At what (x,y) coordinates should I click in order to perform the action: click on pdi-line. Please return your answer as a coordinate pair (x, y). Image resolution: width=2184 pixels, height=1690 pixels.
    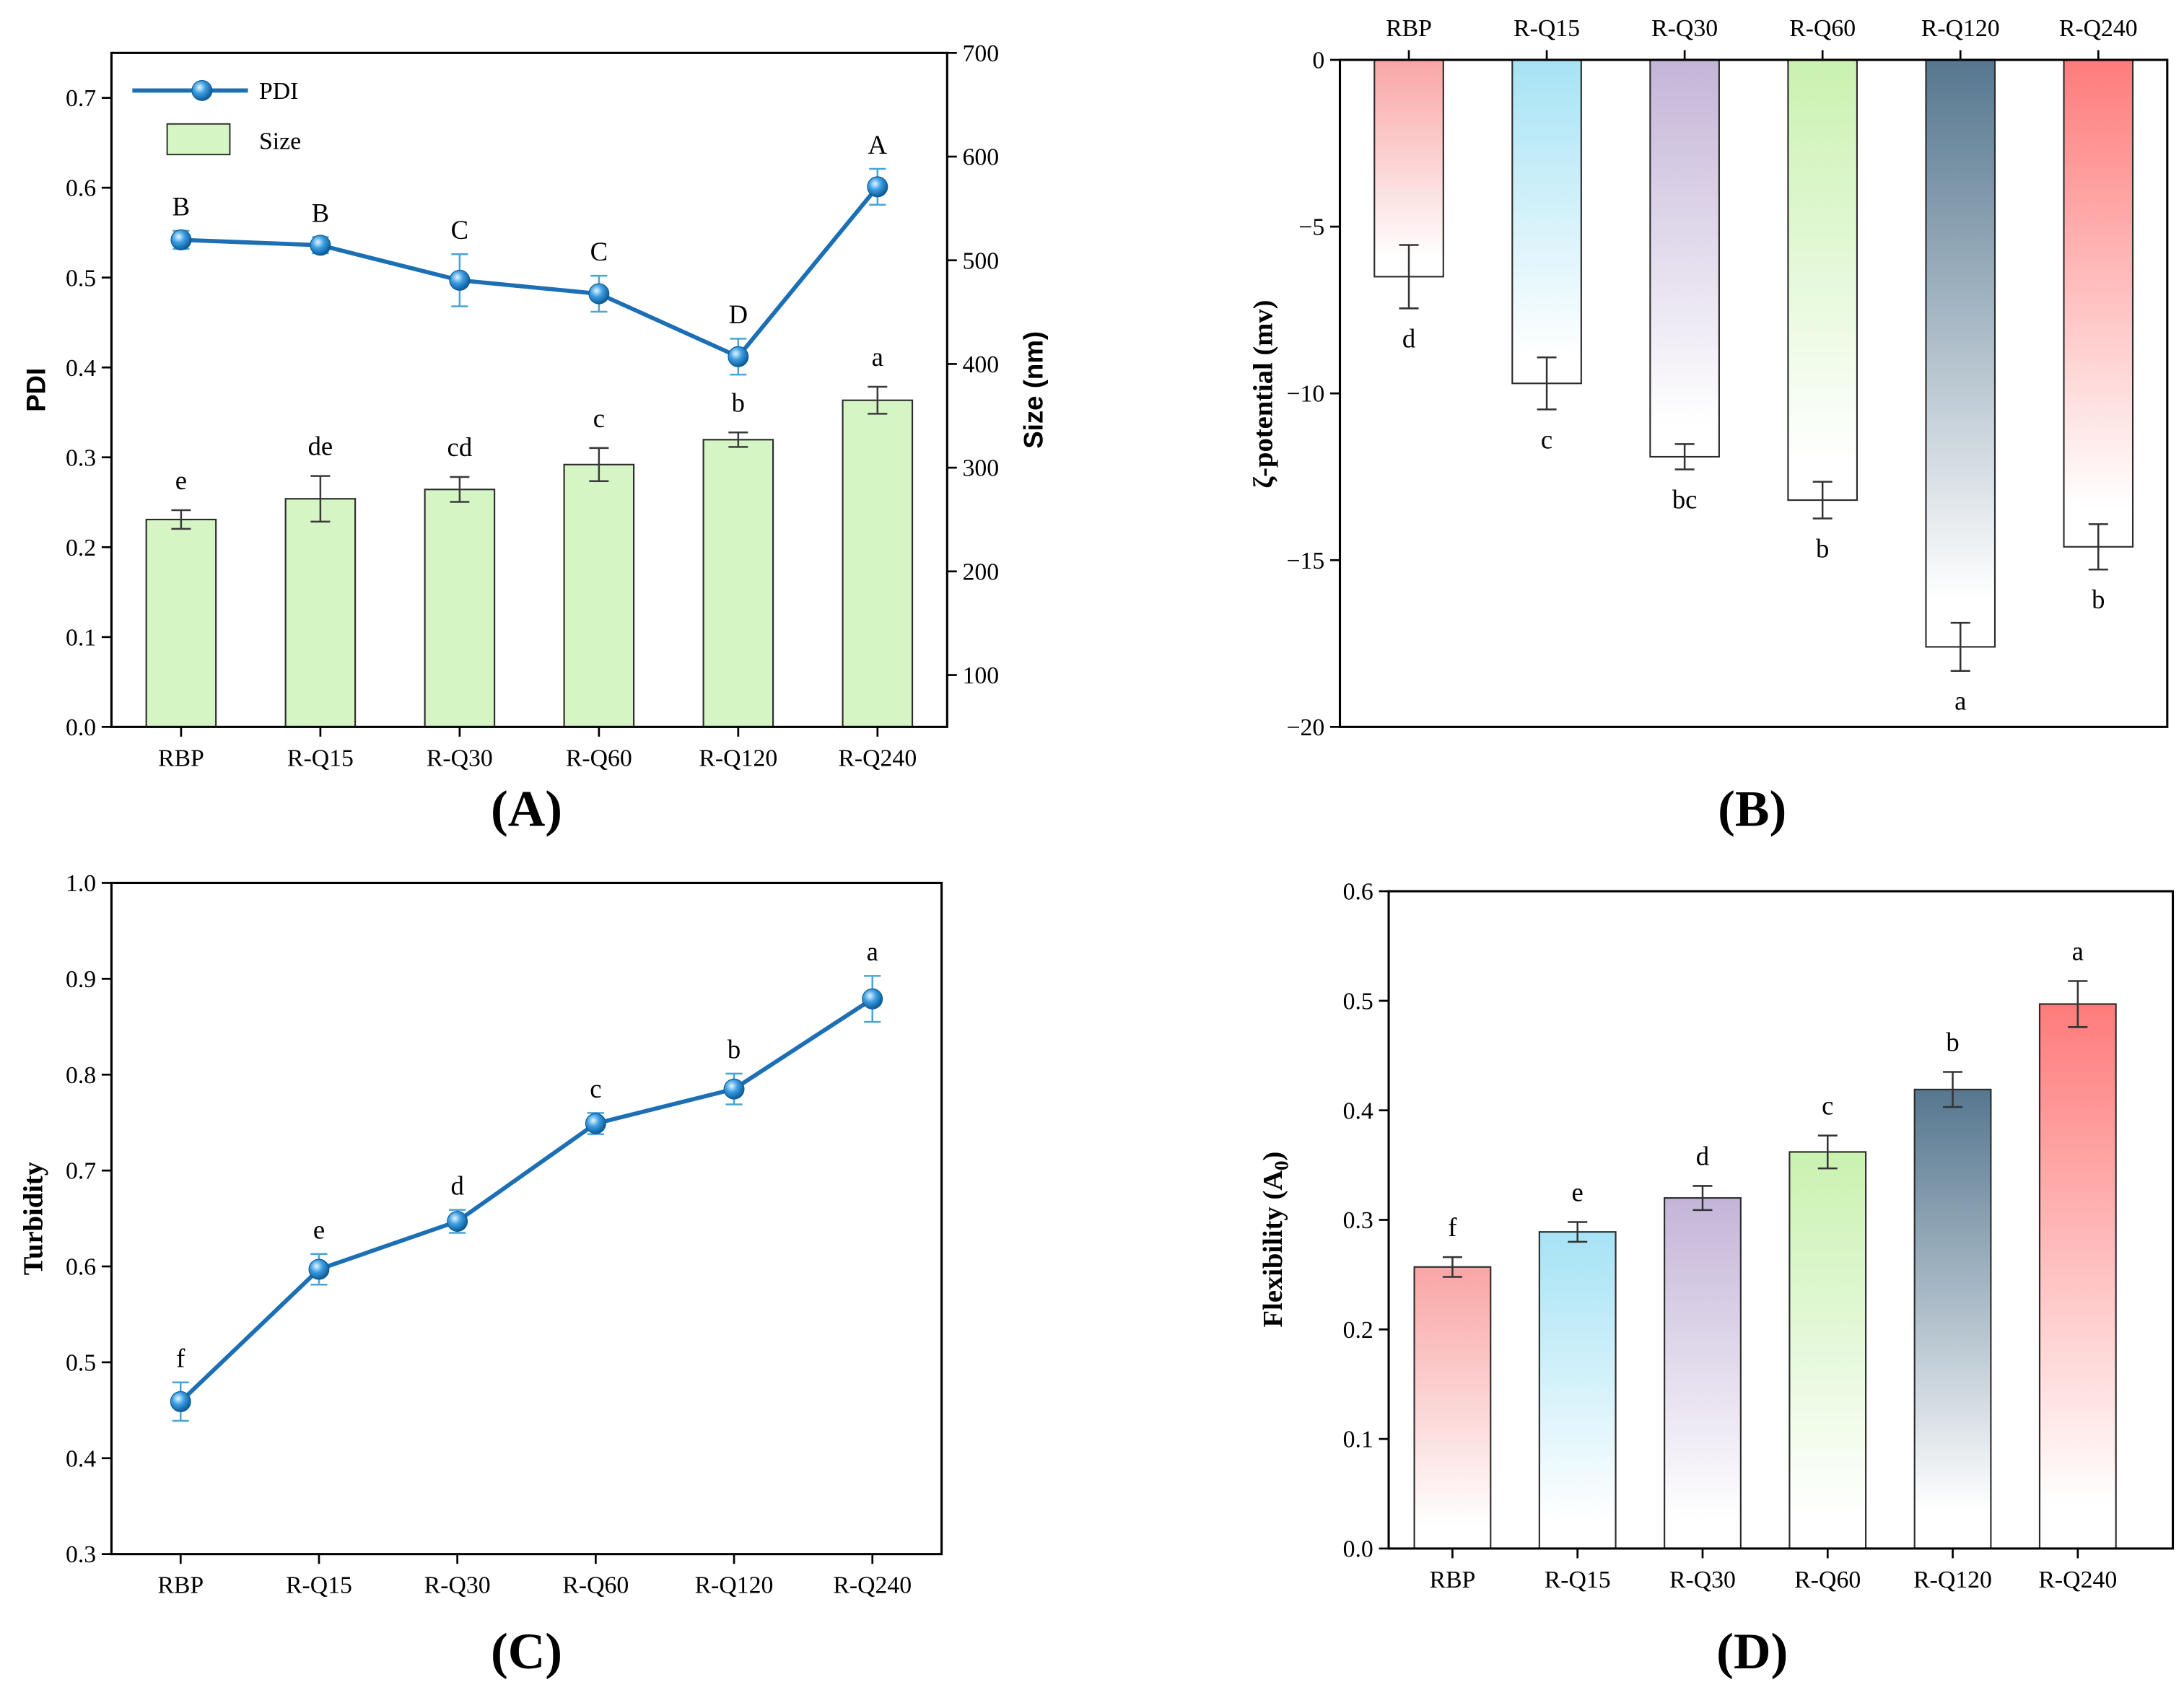
    Looking at the image, I should click on (530, 272).